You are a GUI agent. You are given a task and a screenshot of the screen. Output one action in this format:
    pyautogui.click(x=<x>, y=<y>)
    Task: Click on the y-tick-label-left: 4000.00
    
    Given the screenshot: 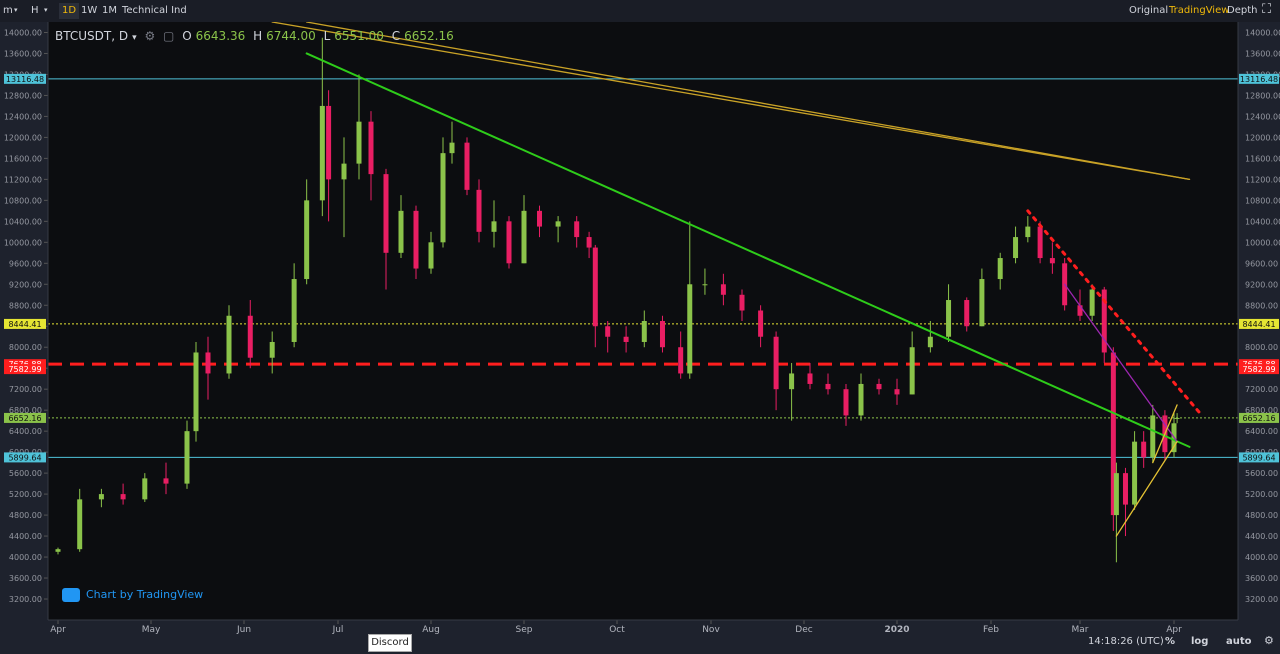 What is the action you would take?
    pyautogui.click(x=25, y=557)
    